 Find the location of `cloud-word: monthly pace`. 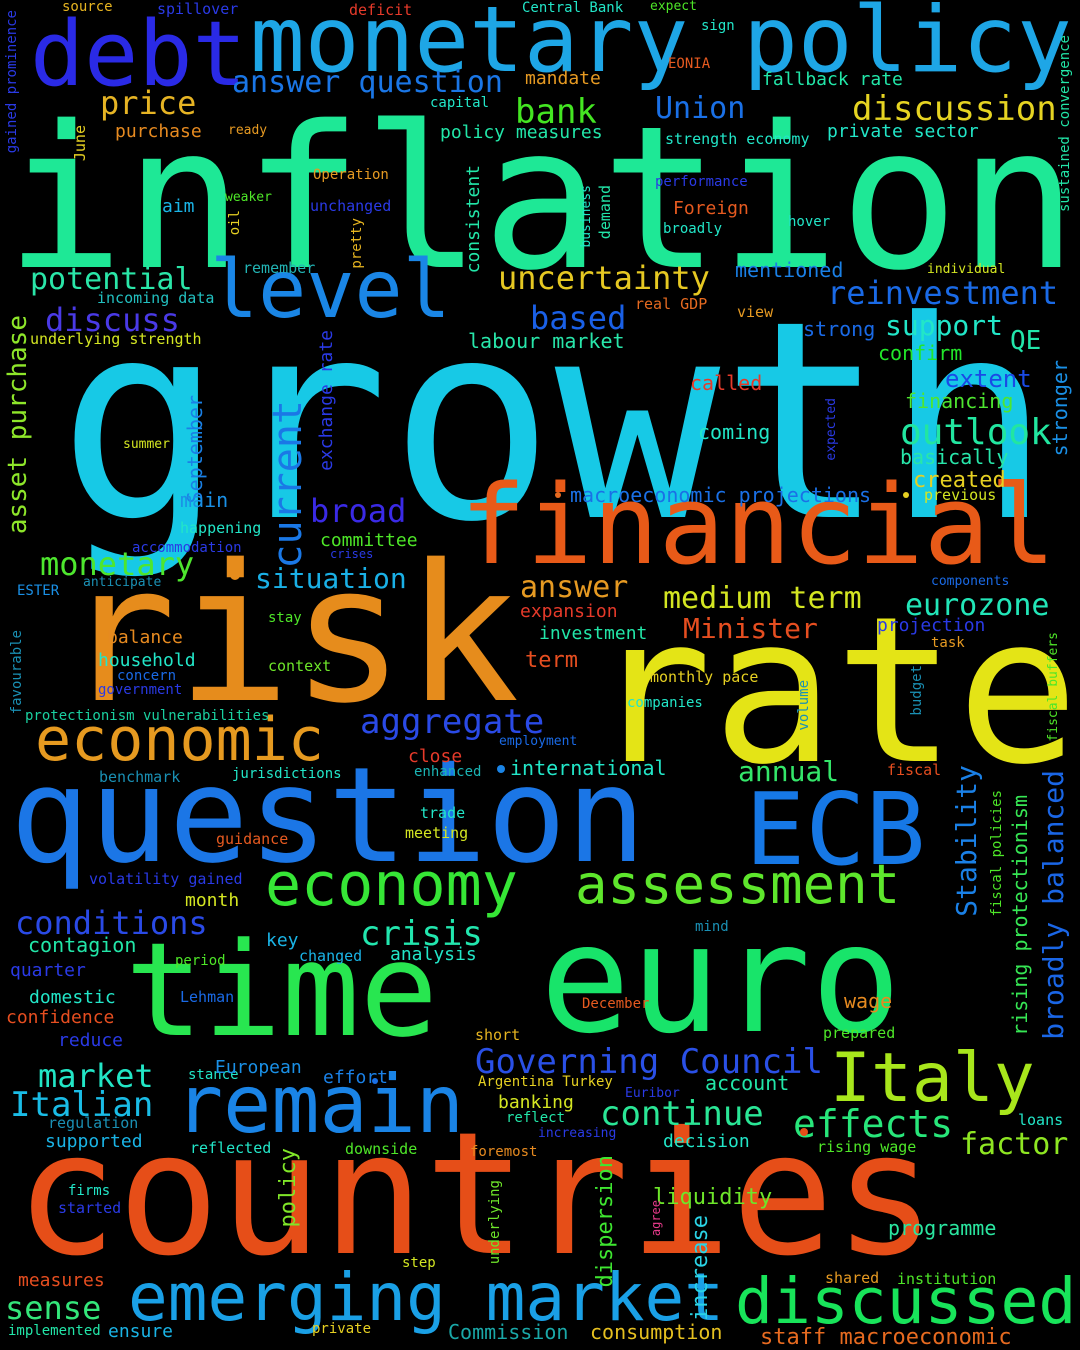

cloud-word: monthly pace is located at coordinates (704, 677).